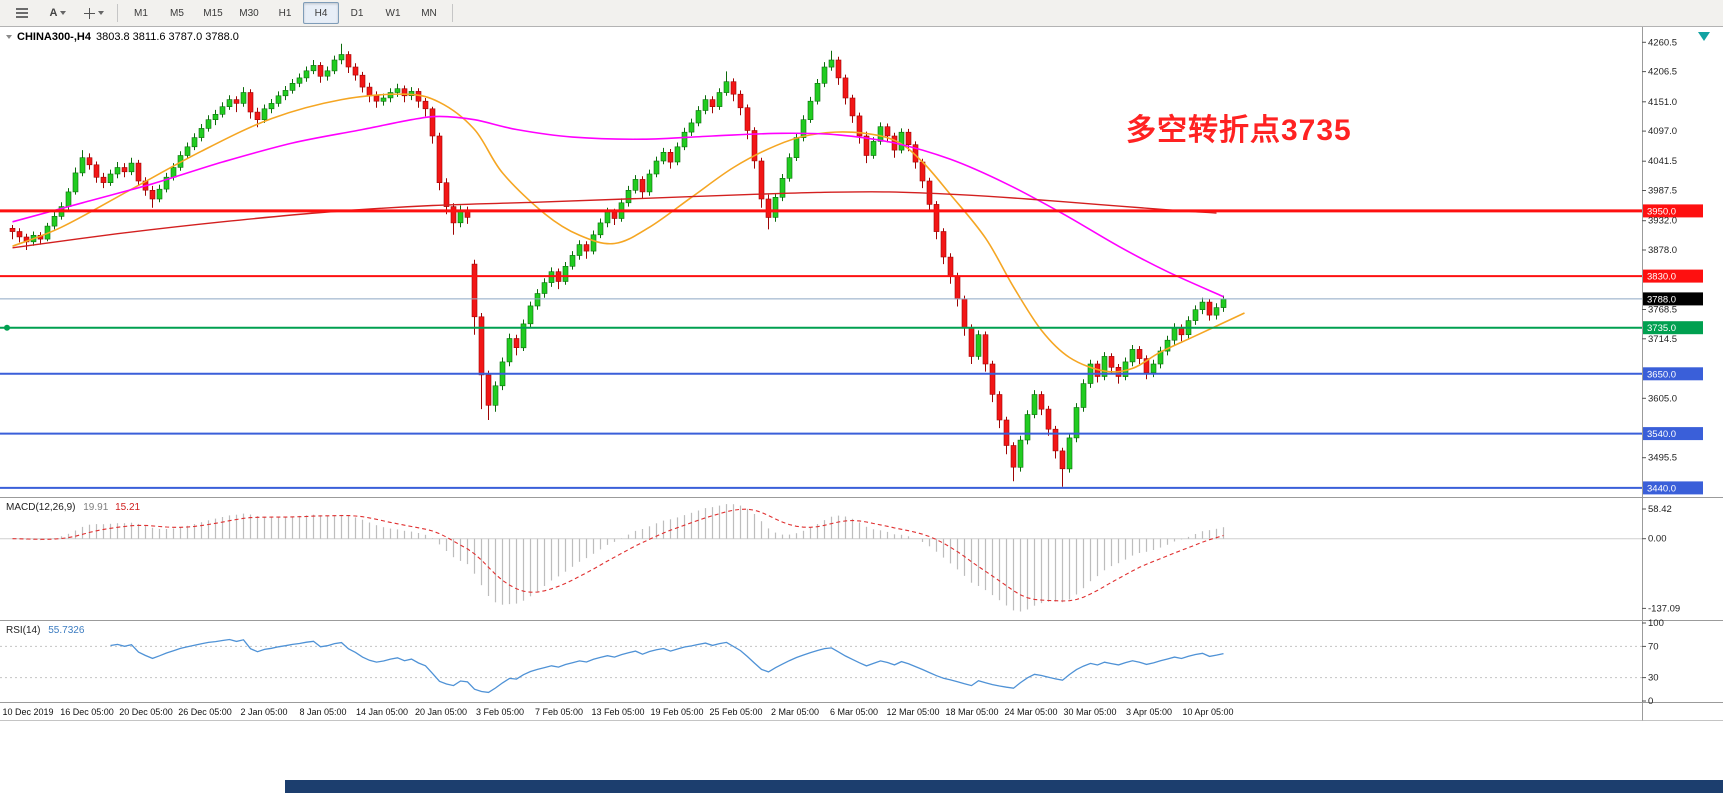 The image size is (1723, 793). Describe the element at coordinates (87, 712) in the screenshot. I see `svg-text: 16 Dec 05:00` at that location.